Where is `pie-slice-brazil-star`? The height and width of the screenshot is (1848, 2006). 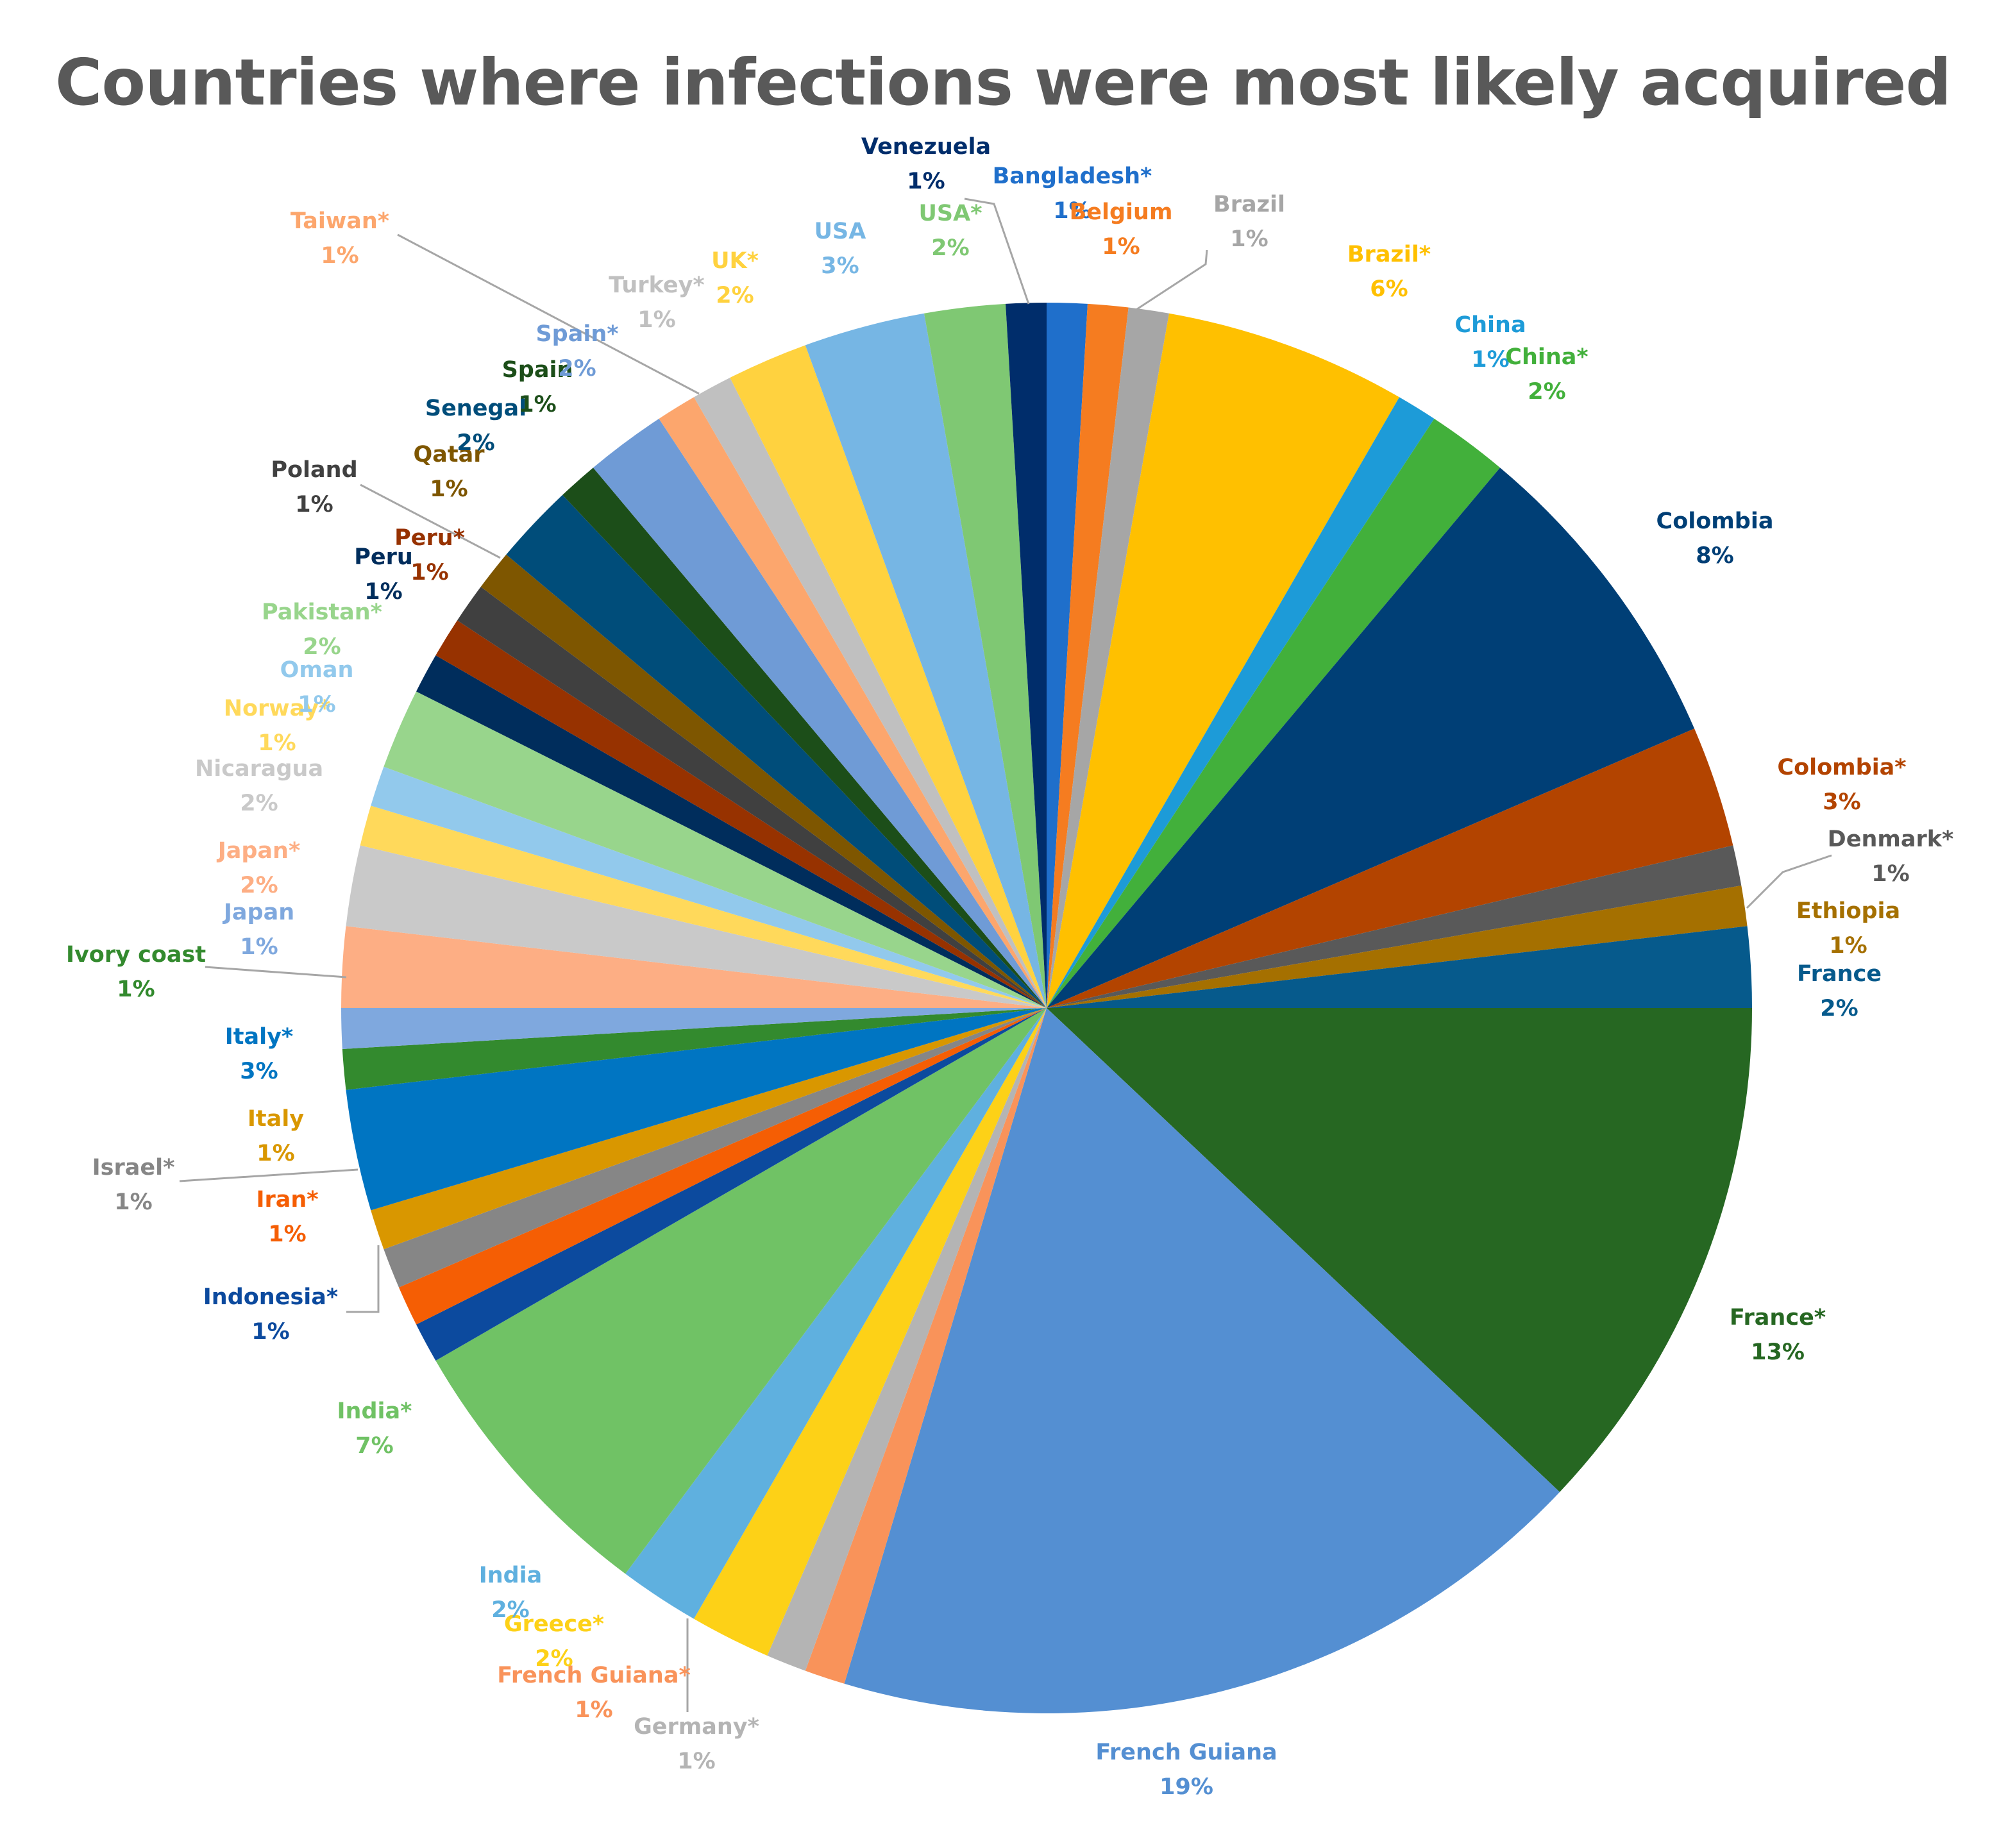
pie-slice-brazil-star is located at coordinates (1223, 661).